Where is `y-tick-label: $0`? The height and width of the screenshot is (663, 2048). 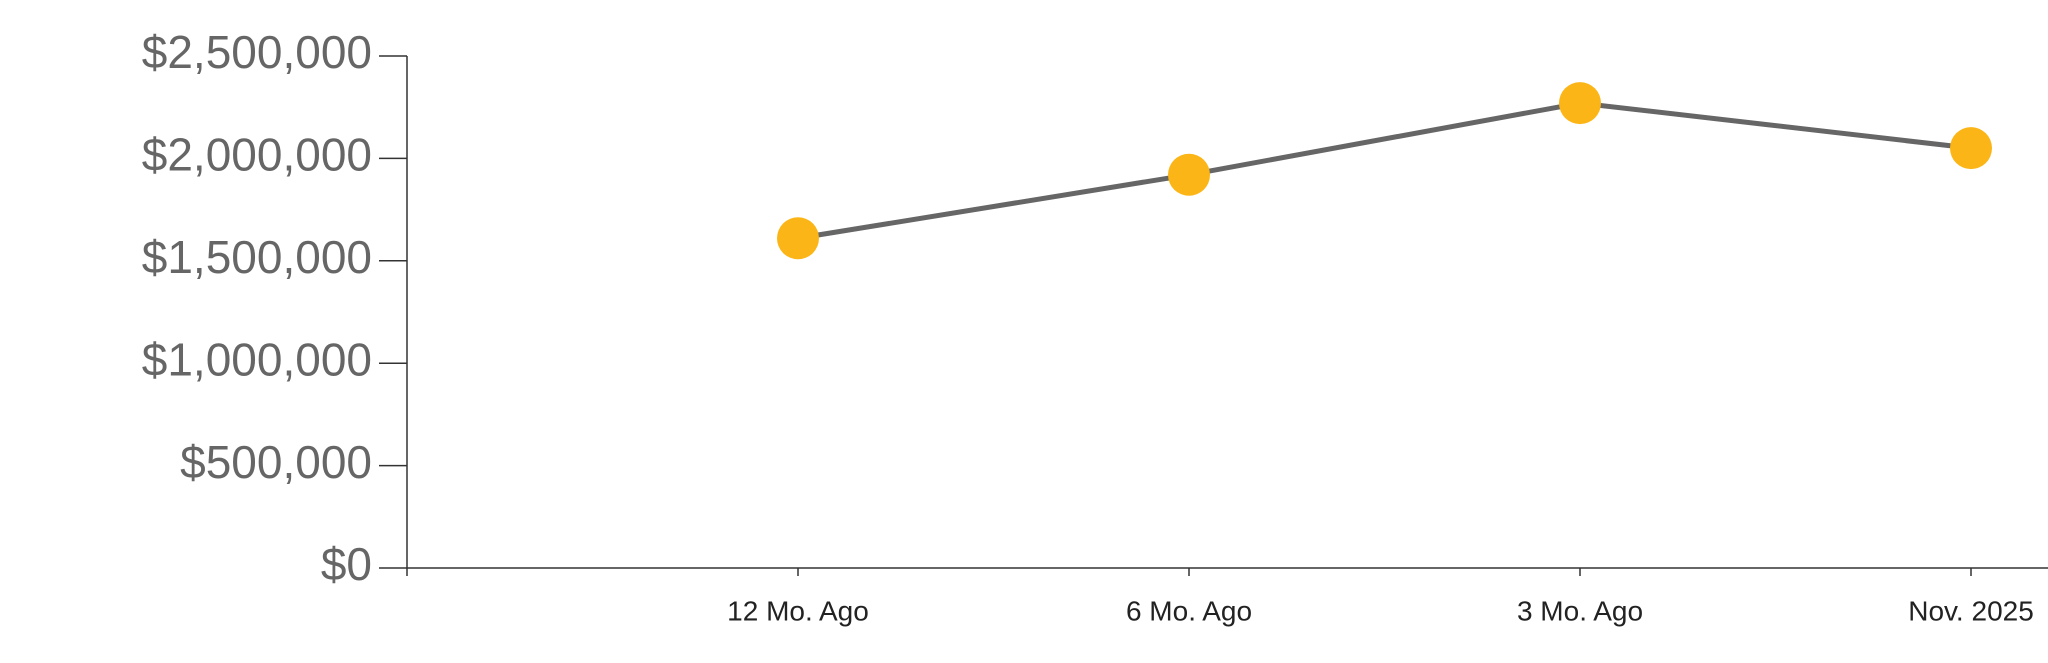 y-tick-label: $0 is located at coordinates (346, 564).